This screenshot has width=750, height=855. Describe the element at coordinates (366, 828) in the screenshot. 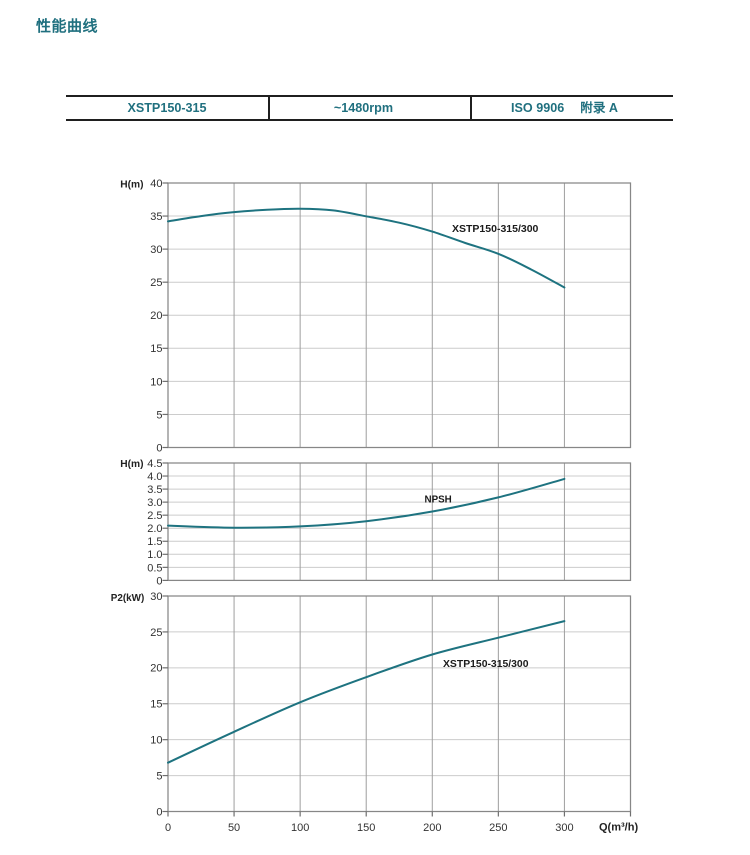

I see `svg-text: 150` at that location.